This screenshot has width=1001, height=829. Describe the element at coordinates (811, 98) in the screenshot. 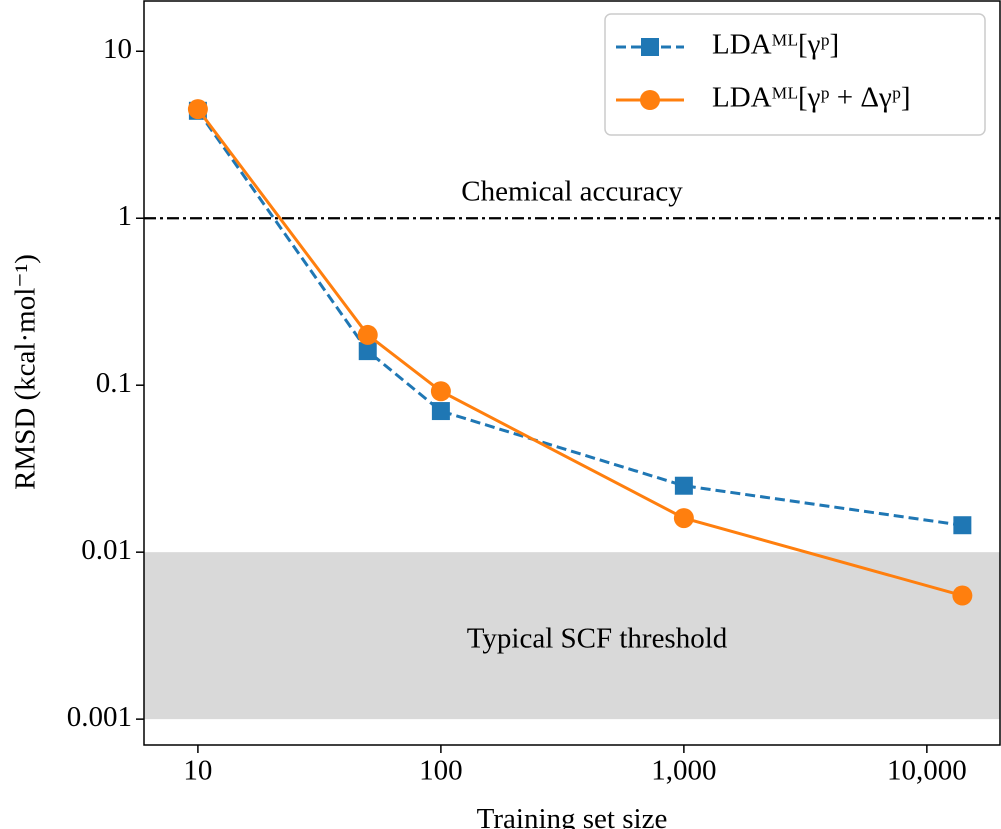

I see `legend-label: LDAᴹᴸ[γᵖ + Δγᵖ]` at that location.